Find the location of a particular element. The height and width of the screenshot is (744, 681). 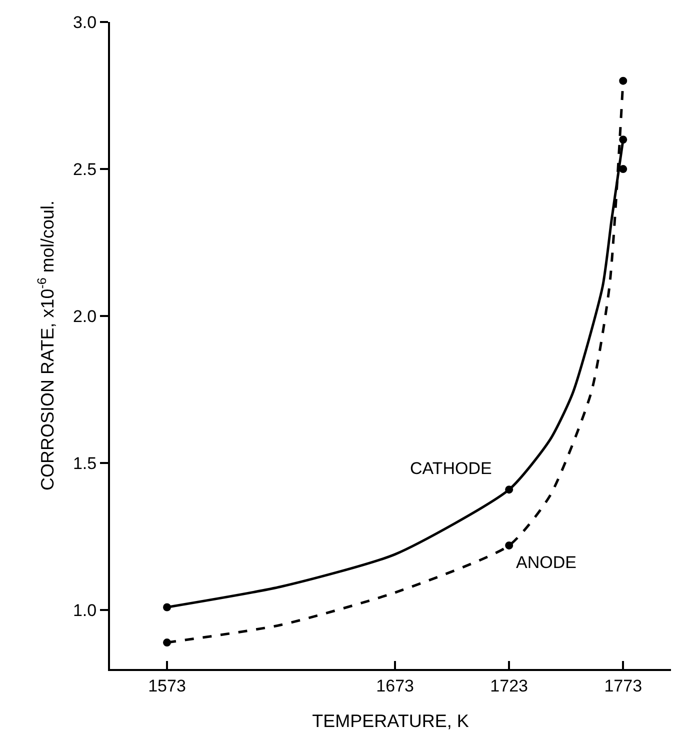

x-tick-label: 1723 is located at coordinates (509, 686).